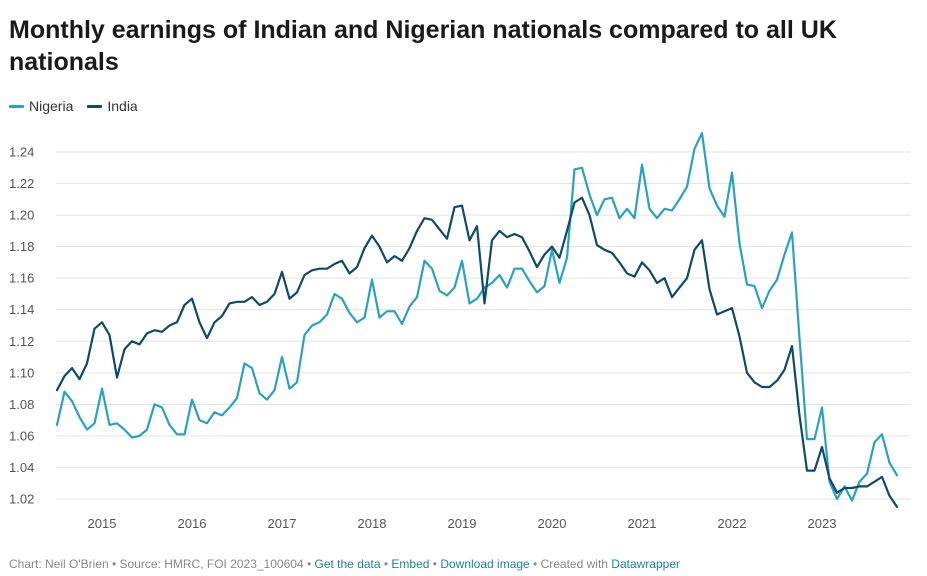 The image size is (927, 576). I want to click on legend-label-india: India, so click(122, 106).